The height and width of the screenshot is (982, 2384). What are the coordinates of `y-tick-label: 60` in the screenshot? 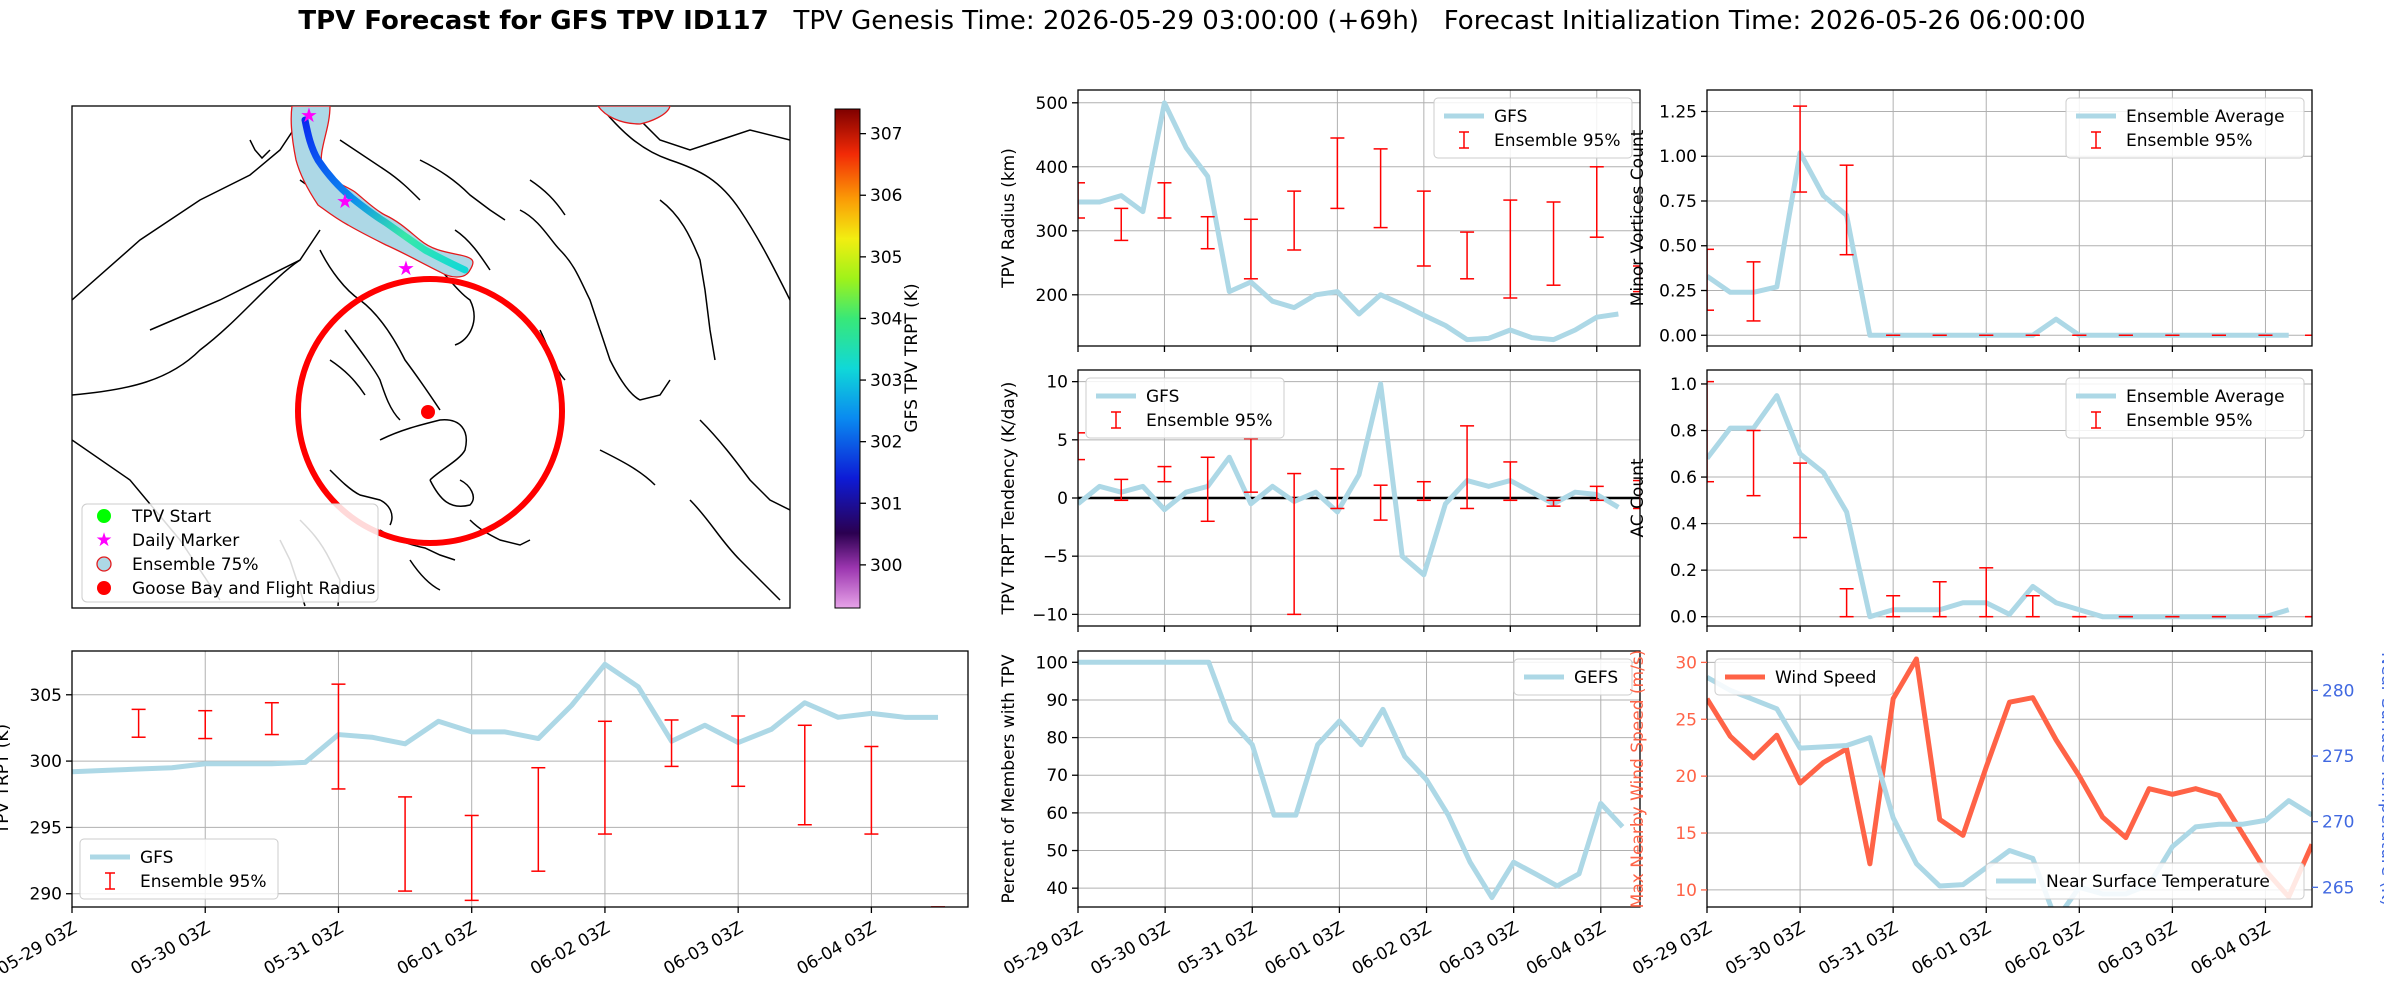 It's located at (1057, 814).